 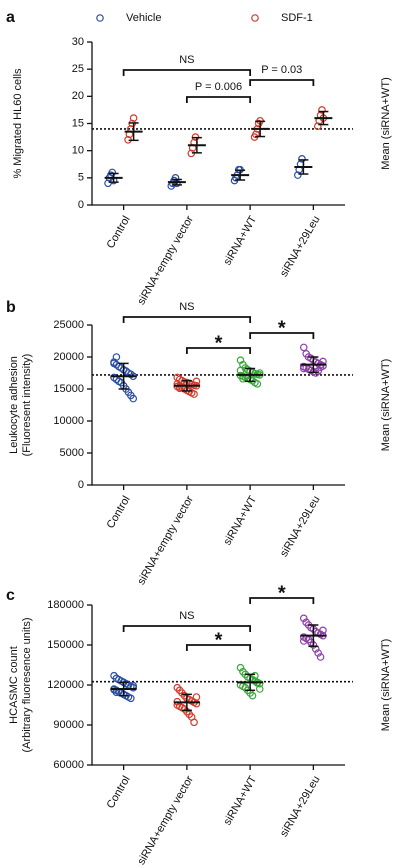 What do you see at coordinates (11, 307) in the screenshot?
I see `panel-label: b` at bounding box center [11, 307].